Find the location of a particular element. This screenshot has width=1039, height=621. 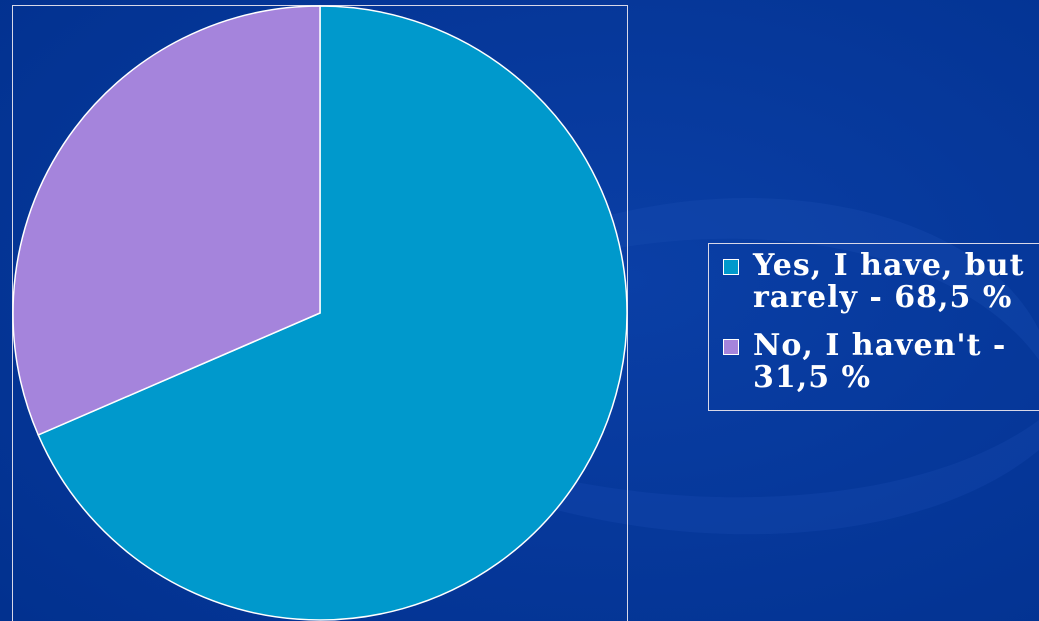

legend-item-no: No, I haven't - 31,5 % is located at coordinates (881, 362).